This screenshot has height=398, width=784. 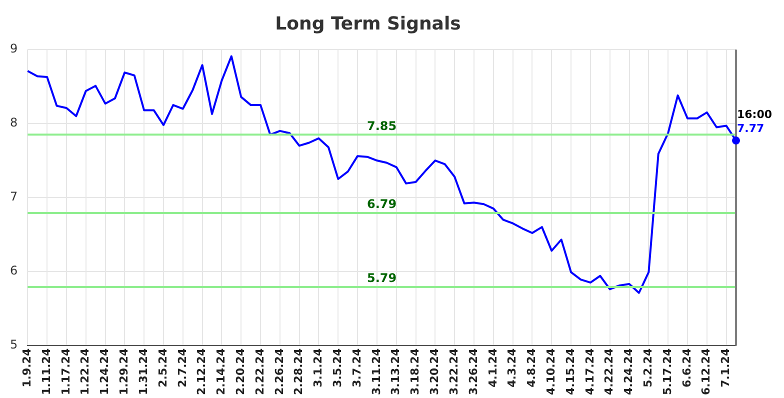 What do you see at coordinates (551, 372) in the screenshot?
I see `x-tick-label: 4.10.24` at bounding box center [551, 372].